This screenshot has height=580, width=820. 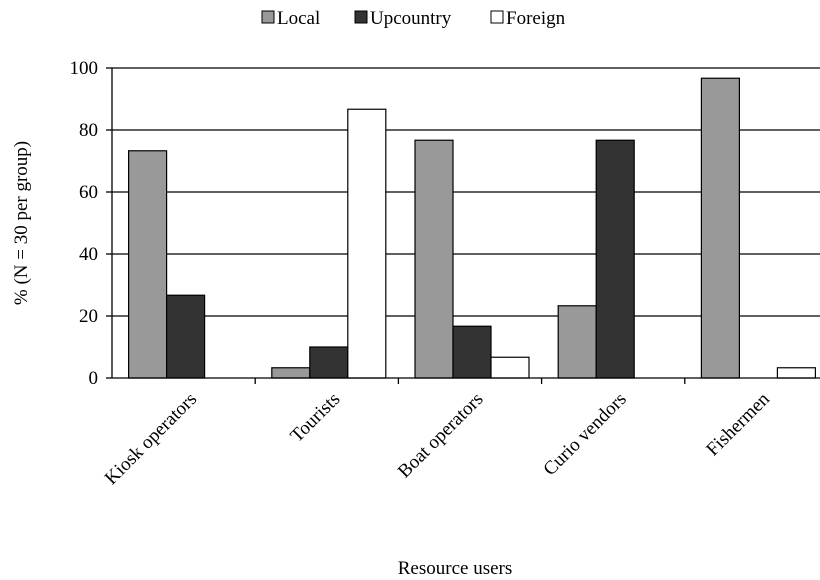 What do you see at coordinates (21, 223) in the screenshot?
I see `y-axis-title: % (N = 30 per group)` at bounding box center [21, 223].